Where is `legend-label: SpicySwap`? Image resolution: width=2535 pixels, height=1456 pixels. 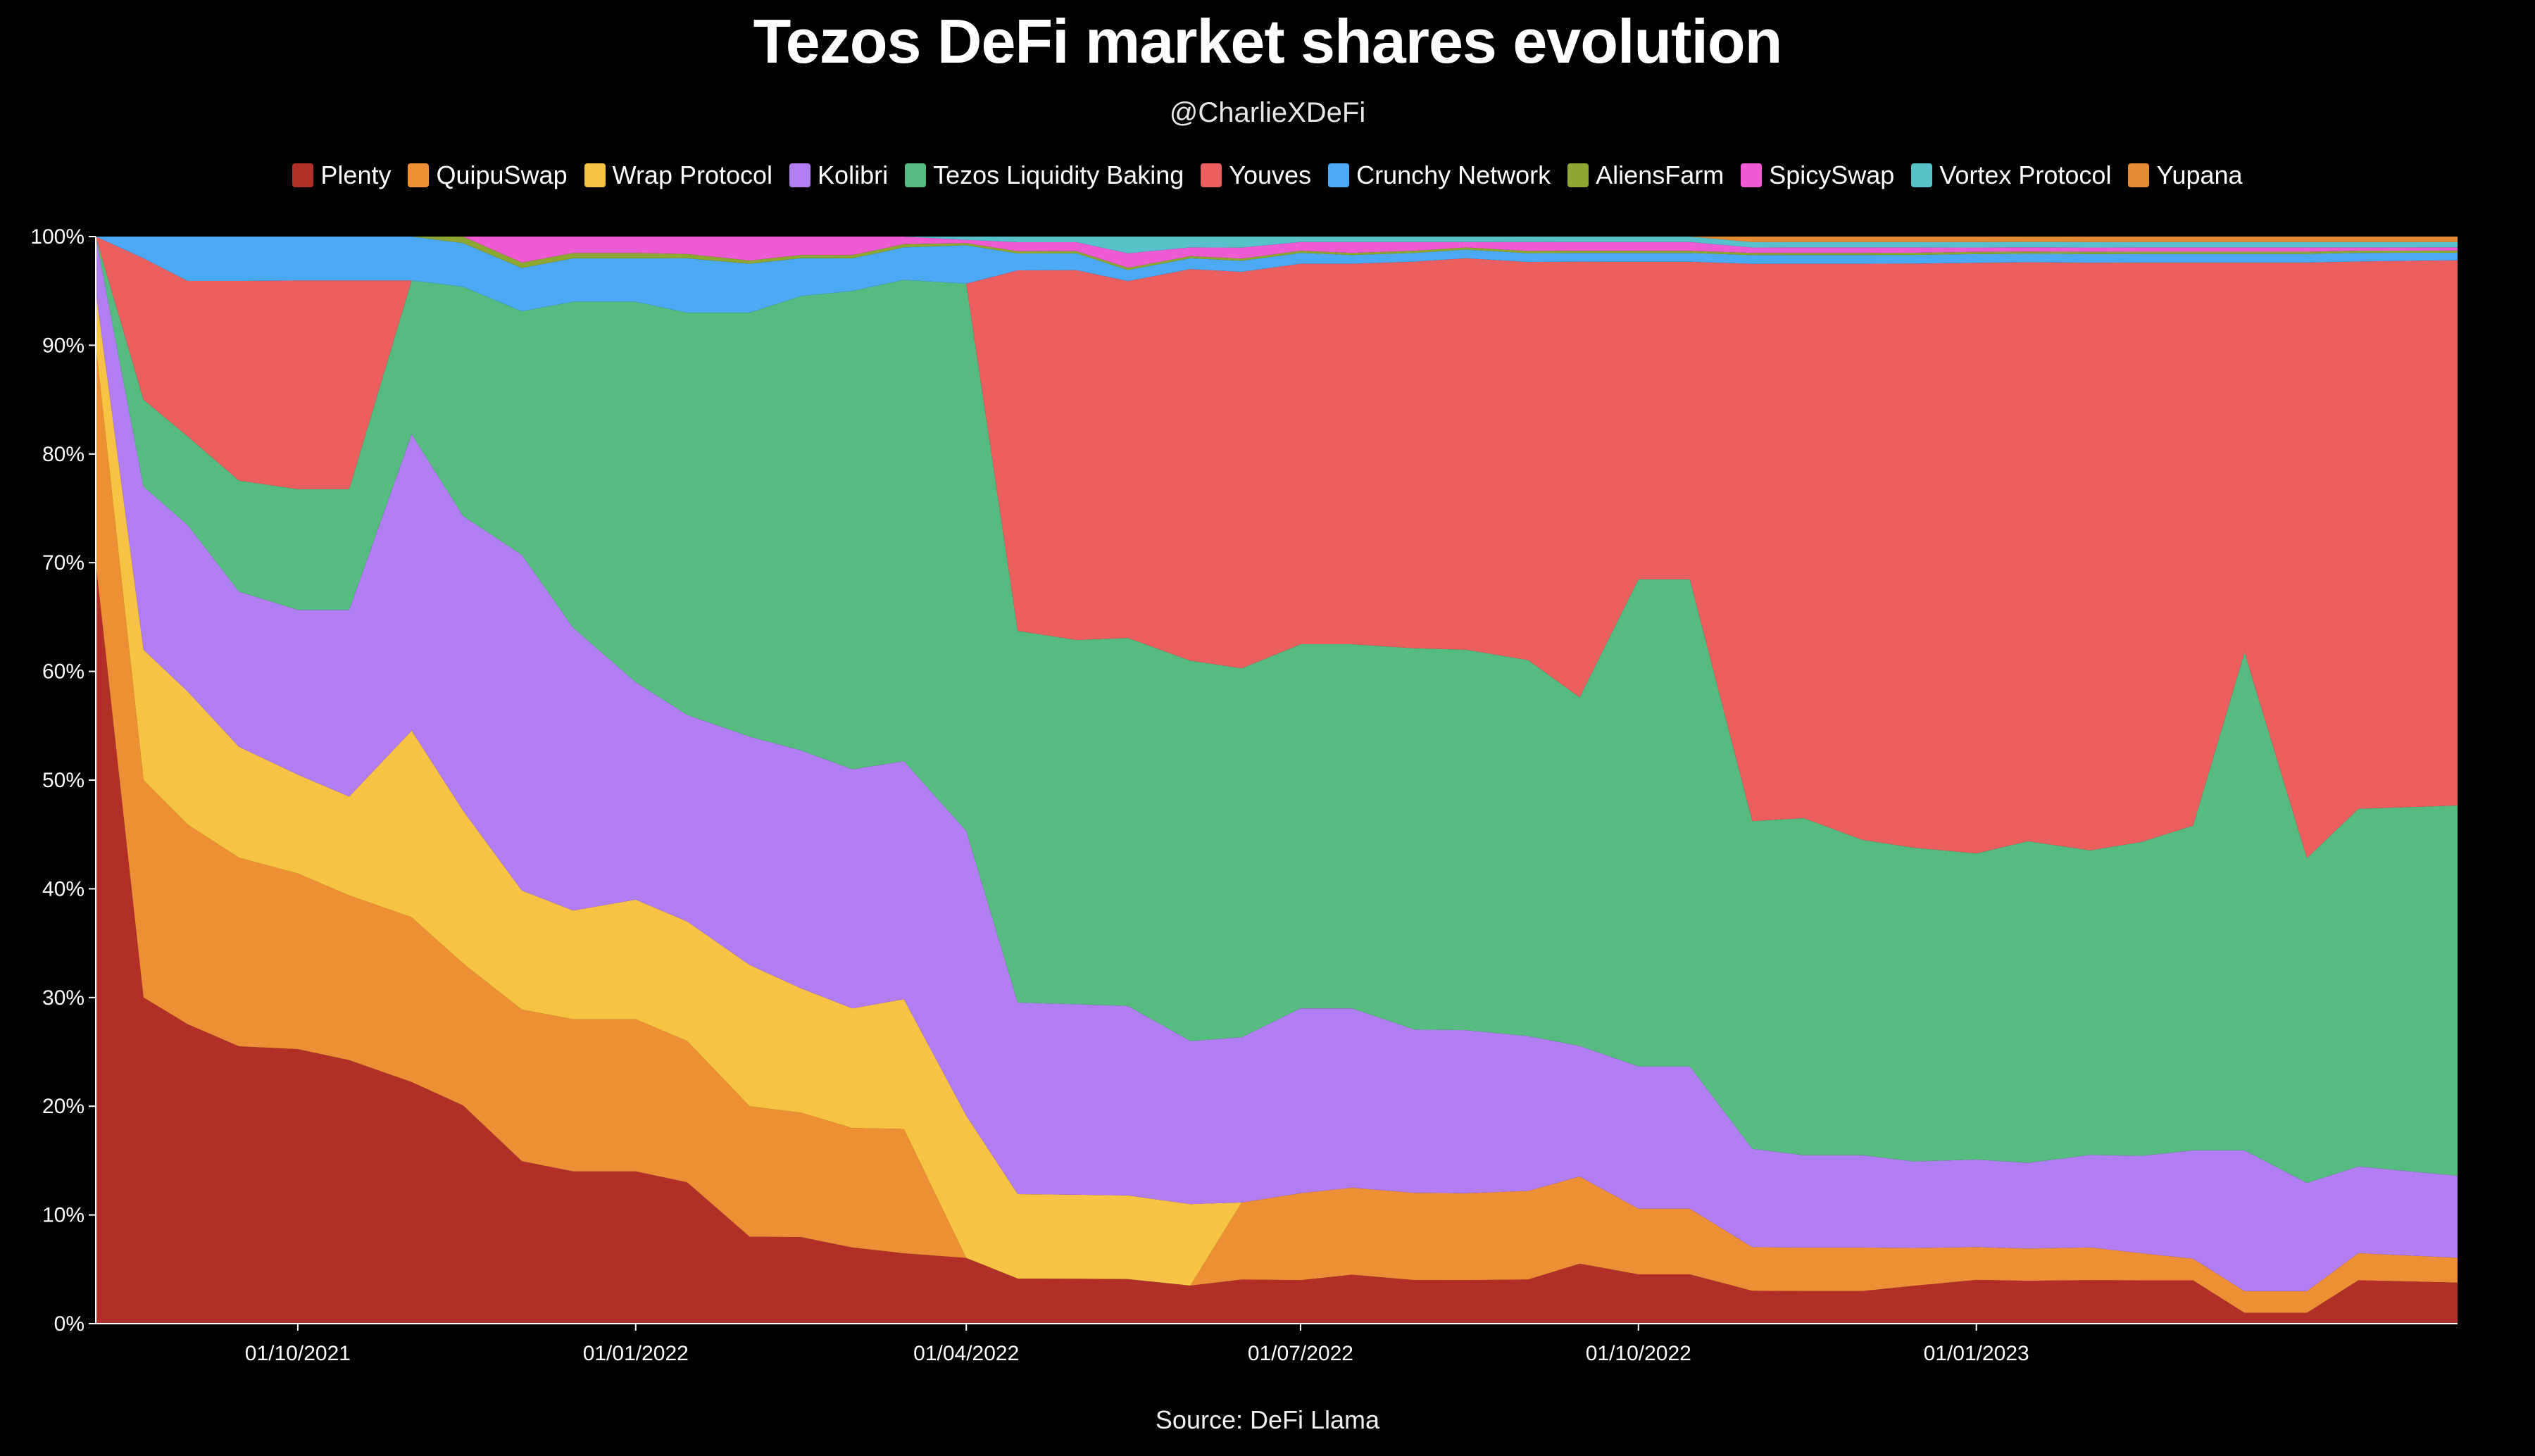
legend-label: SpicySwap is located at coordinates (1832, 175).